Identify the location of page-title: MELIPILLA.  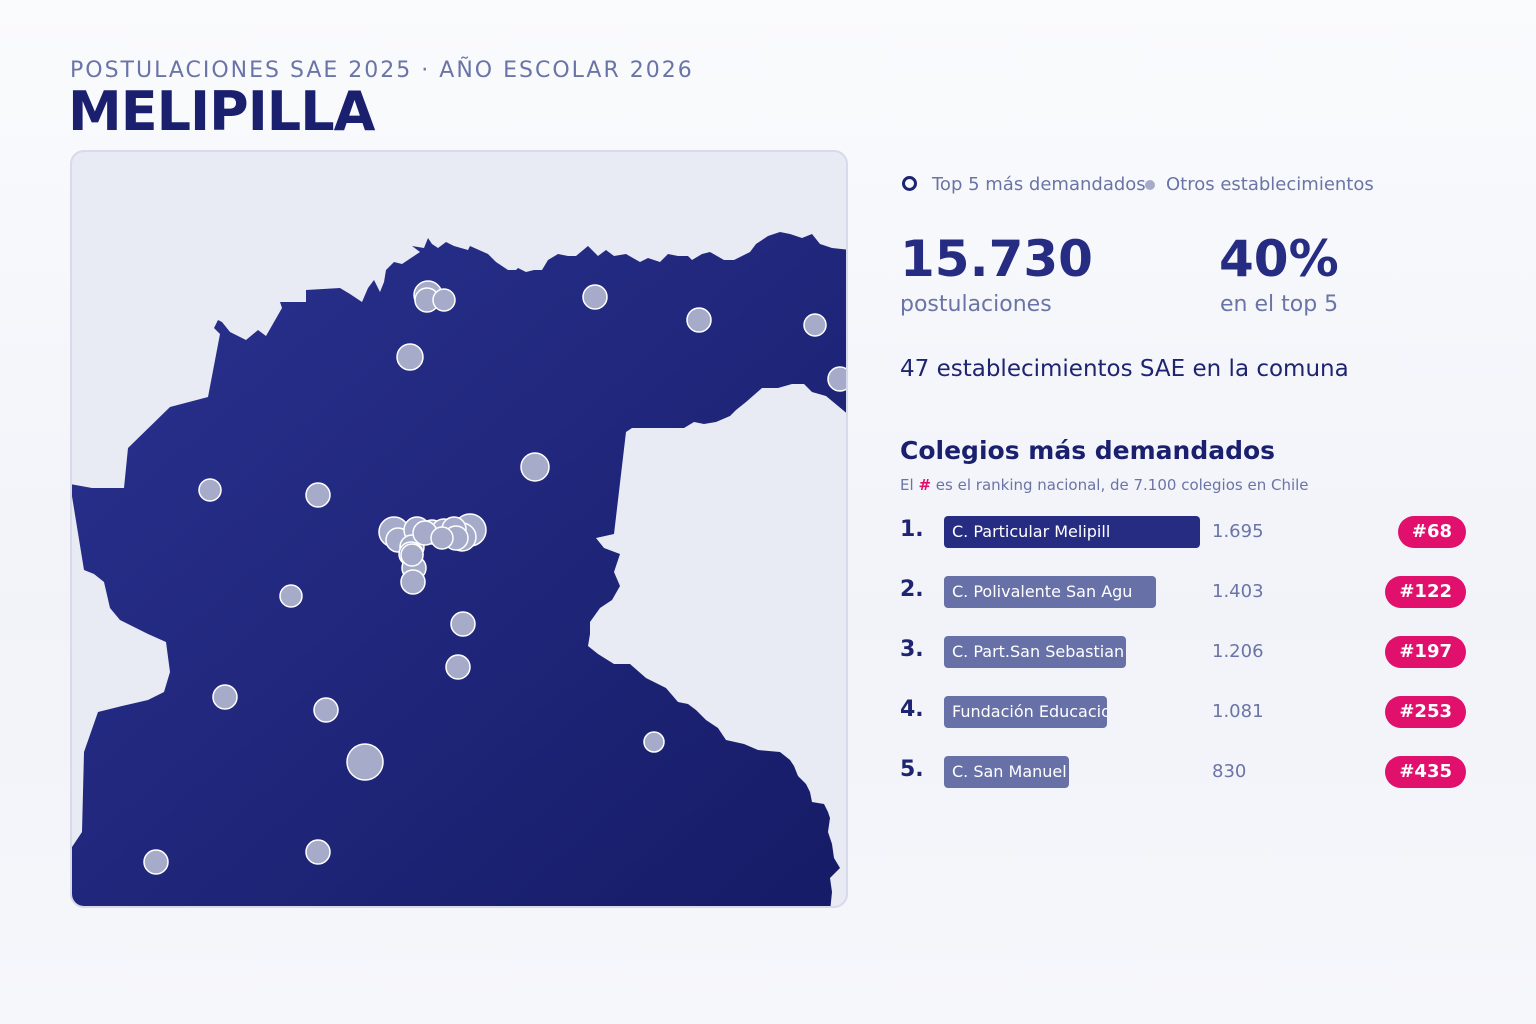
(221, 111).